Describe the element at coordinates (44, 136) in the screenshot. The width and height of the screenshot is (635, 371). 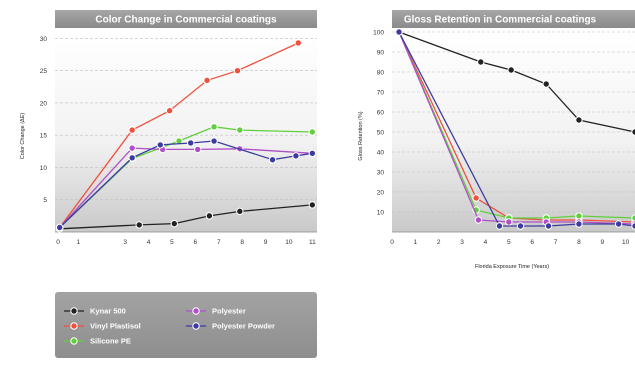
I see `color-change-y-tick-label: 15` at that location.